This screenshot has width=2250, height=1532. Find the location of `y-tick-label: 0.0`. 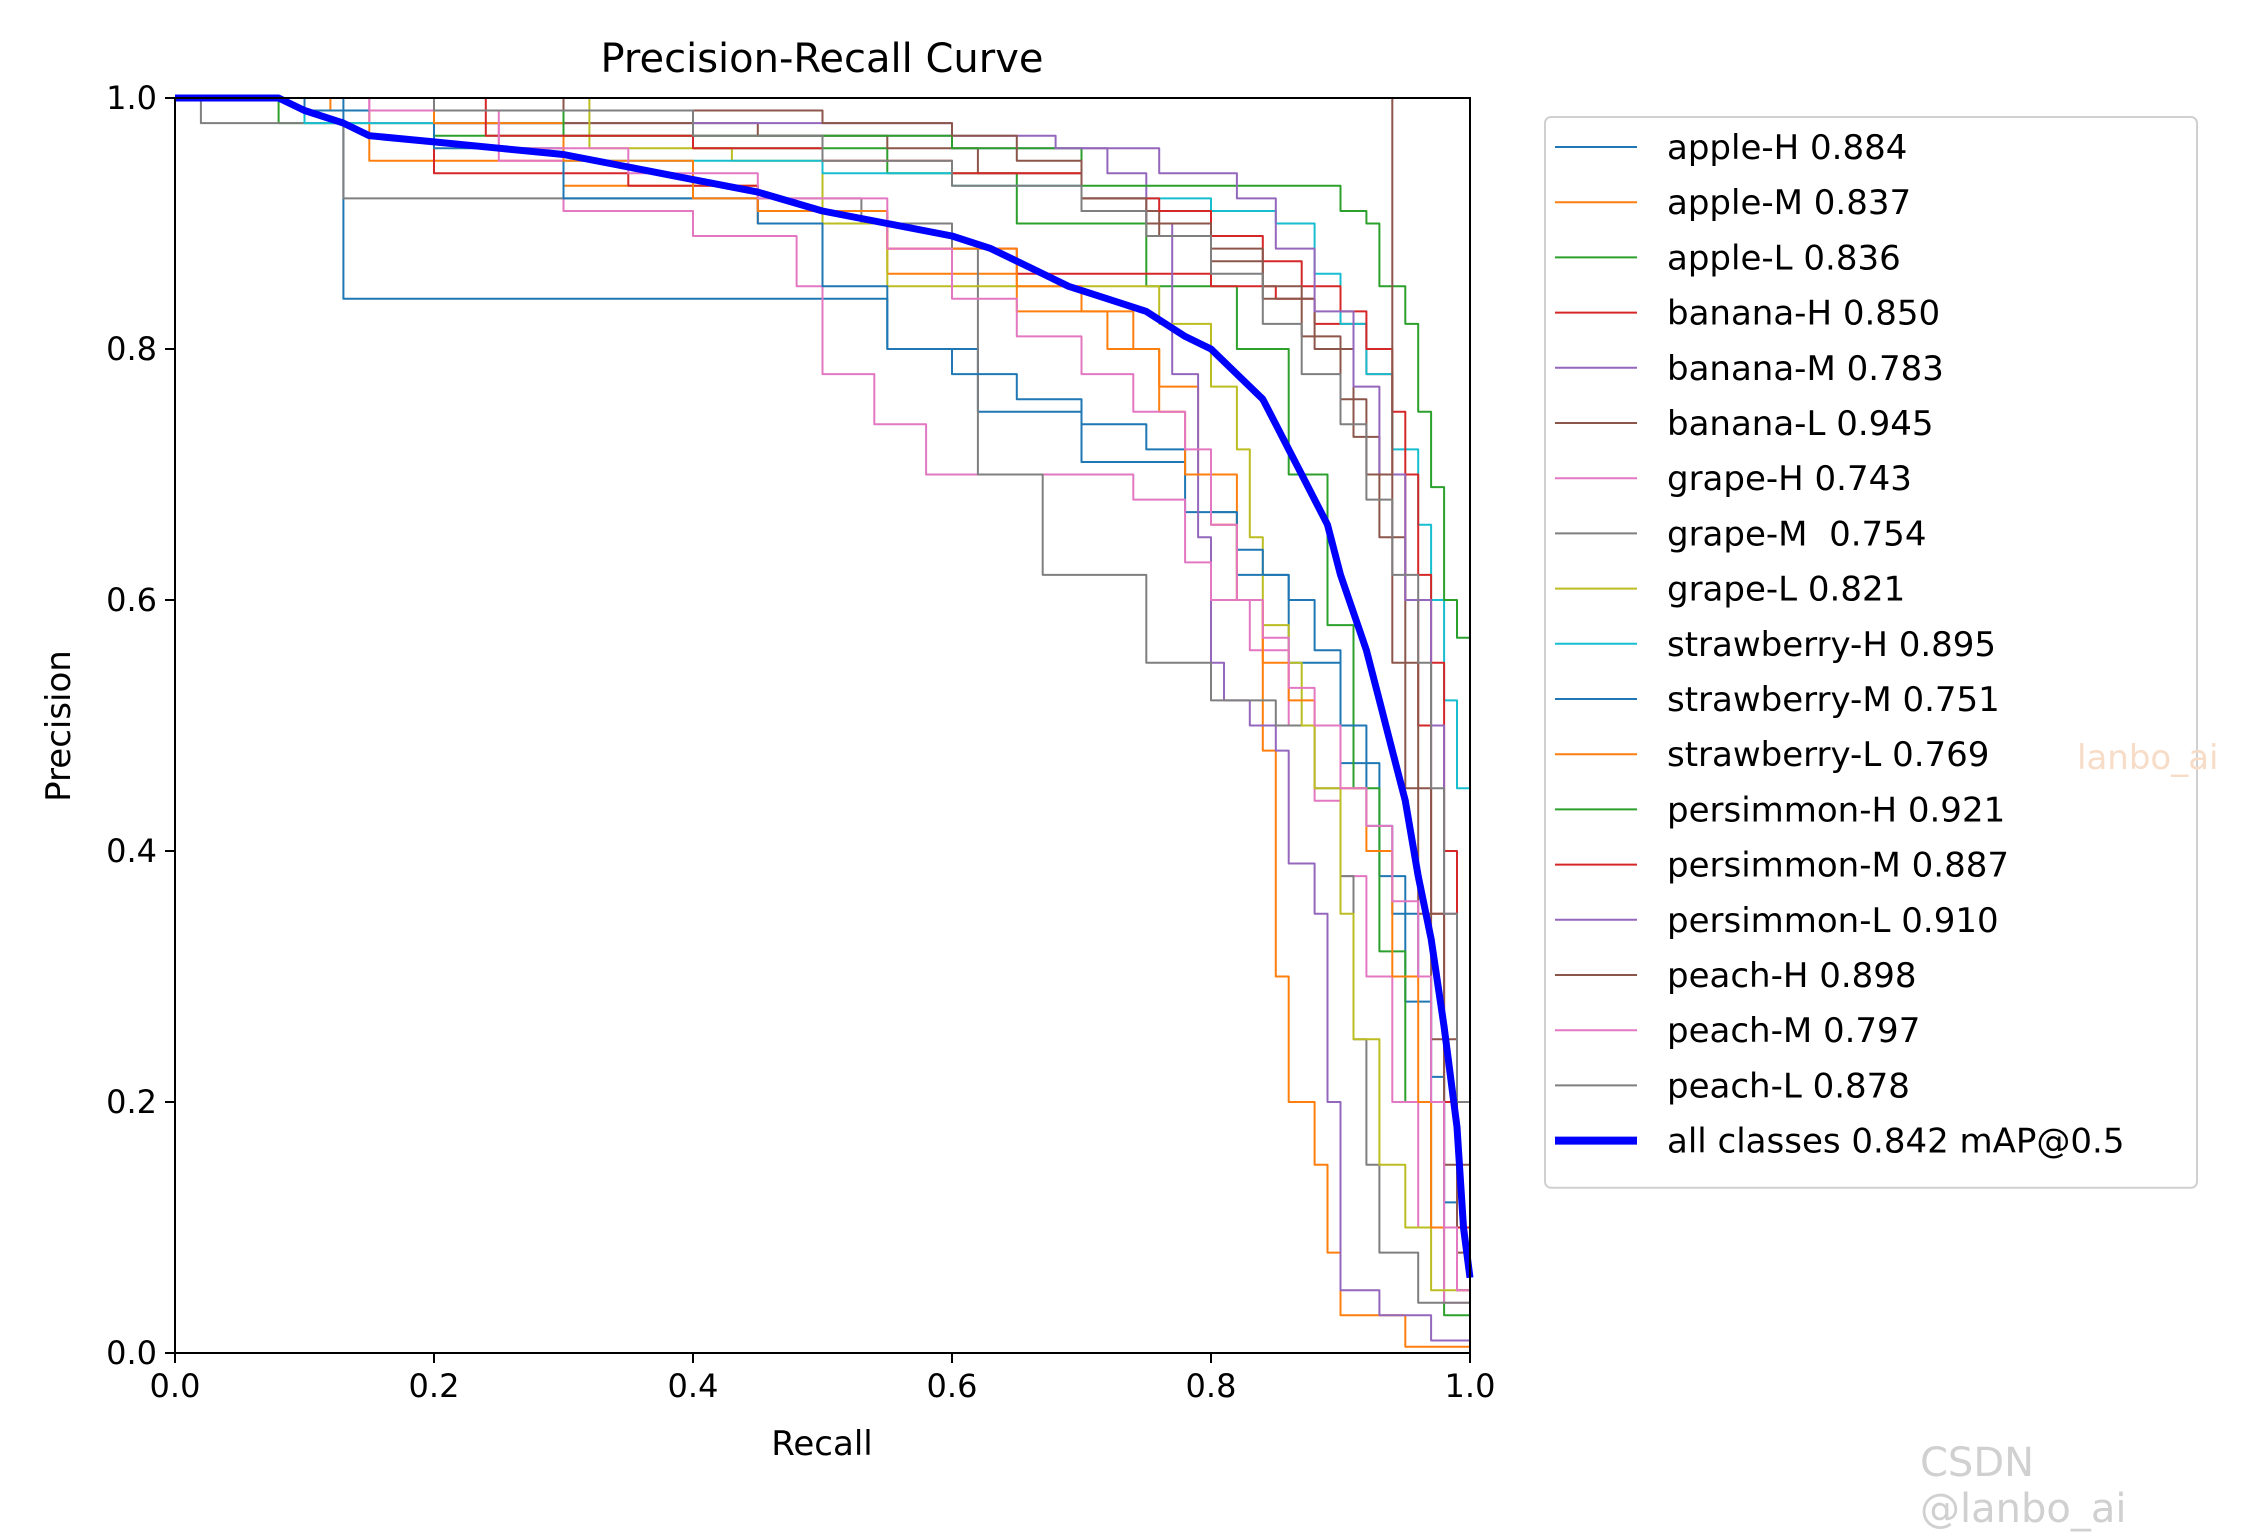

y-tick-label: 0.0 is located at coordinates (131, 1353).